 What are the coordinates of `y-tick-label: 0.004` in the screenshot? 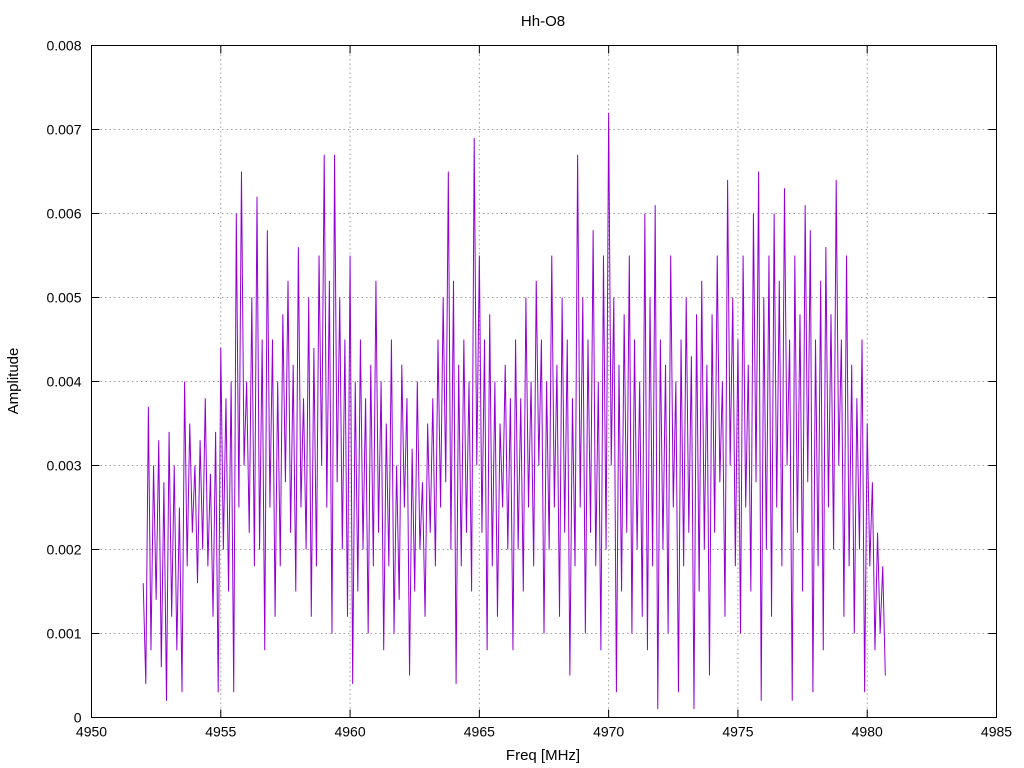 It's located at (63, 382).